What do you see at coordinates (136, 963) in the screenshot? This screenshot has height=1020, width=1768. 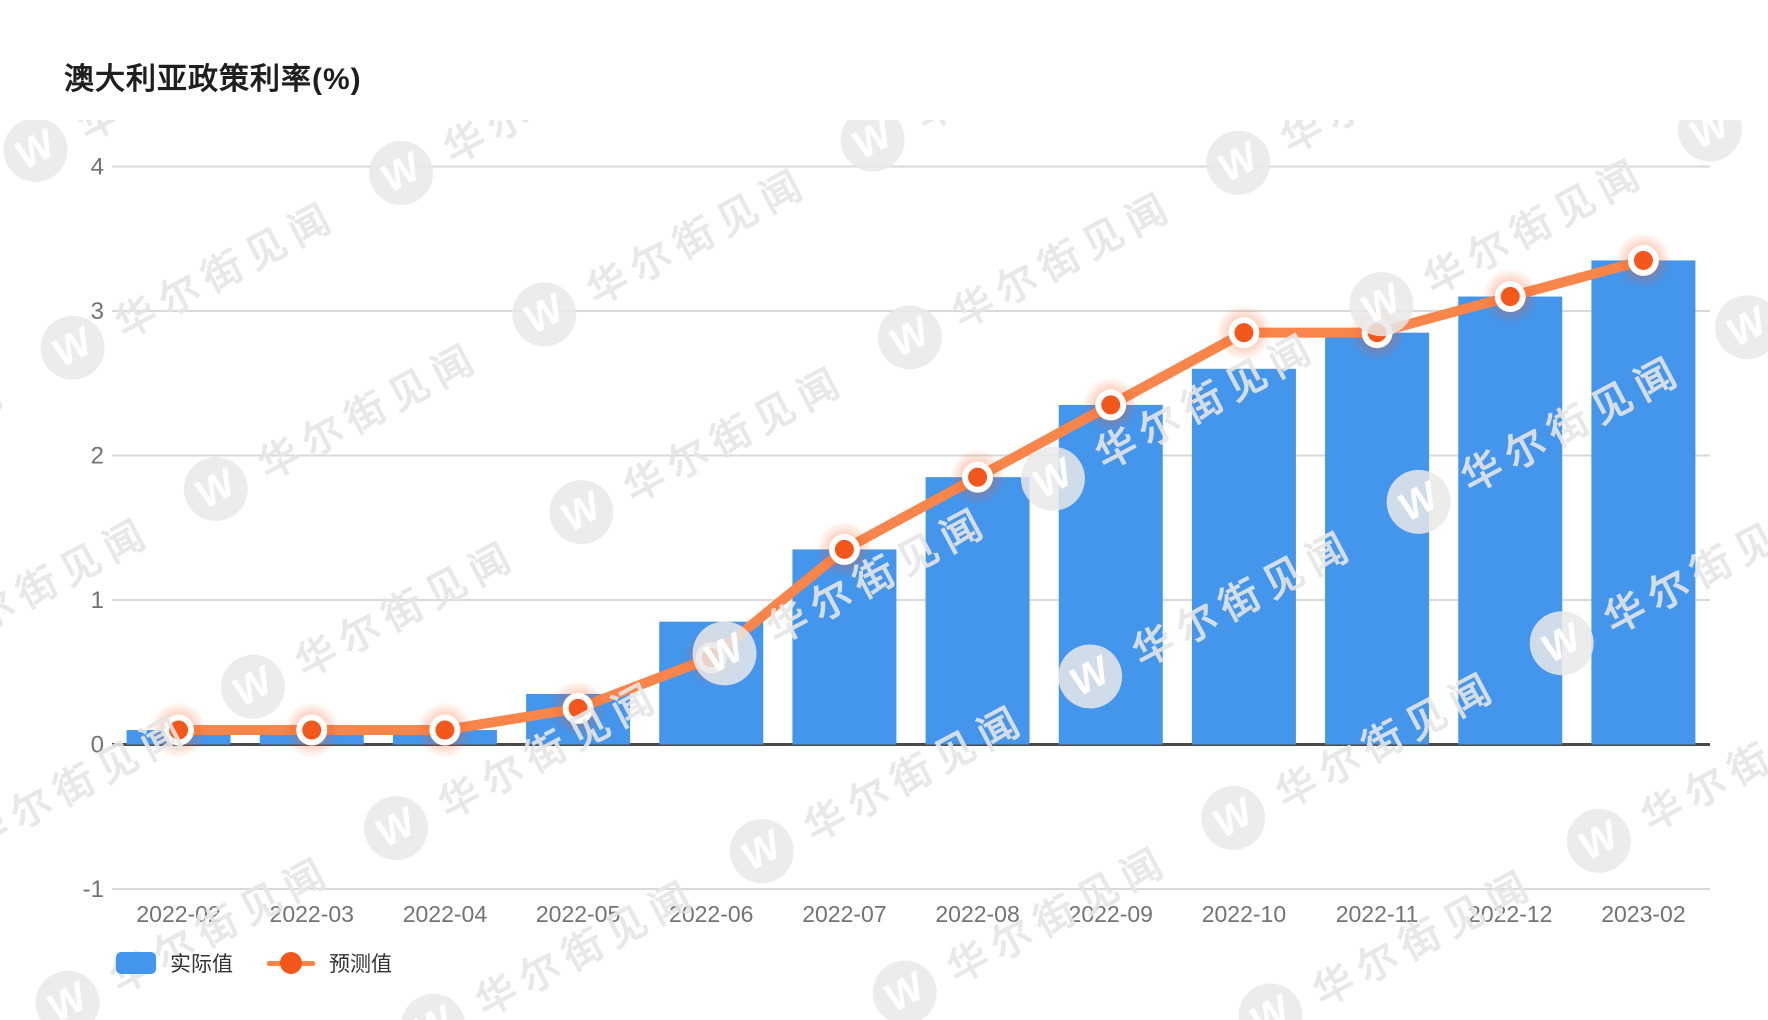 I see `bar-series-swatch-icon` at bounding box center [136, 963].